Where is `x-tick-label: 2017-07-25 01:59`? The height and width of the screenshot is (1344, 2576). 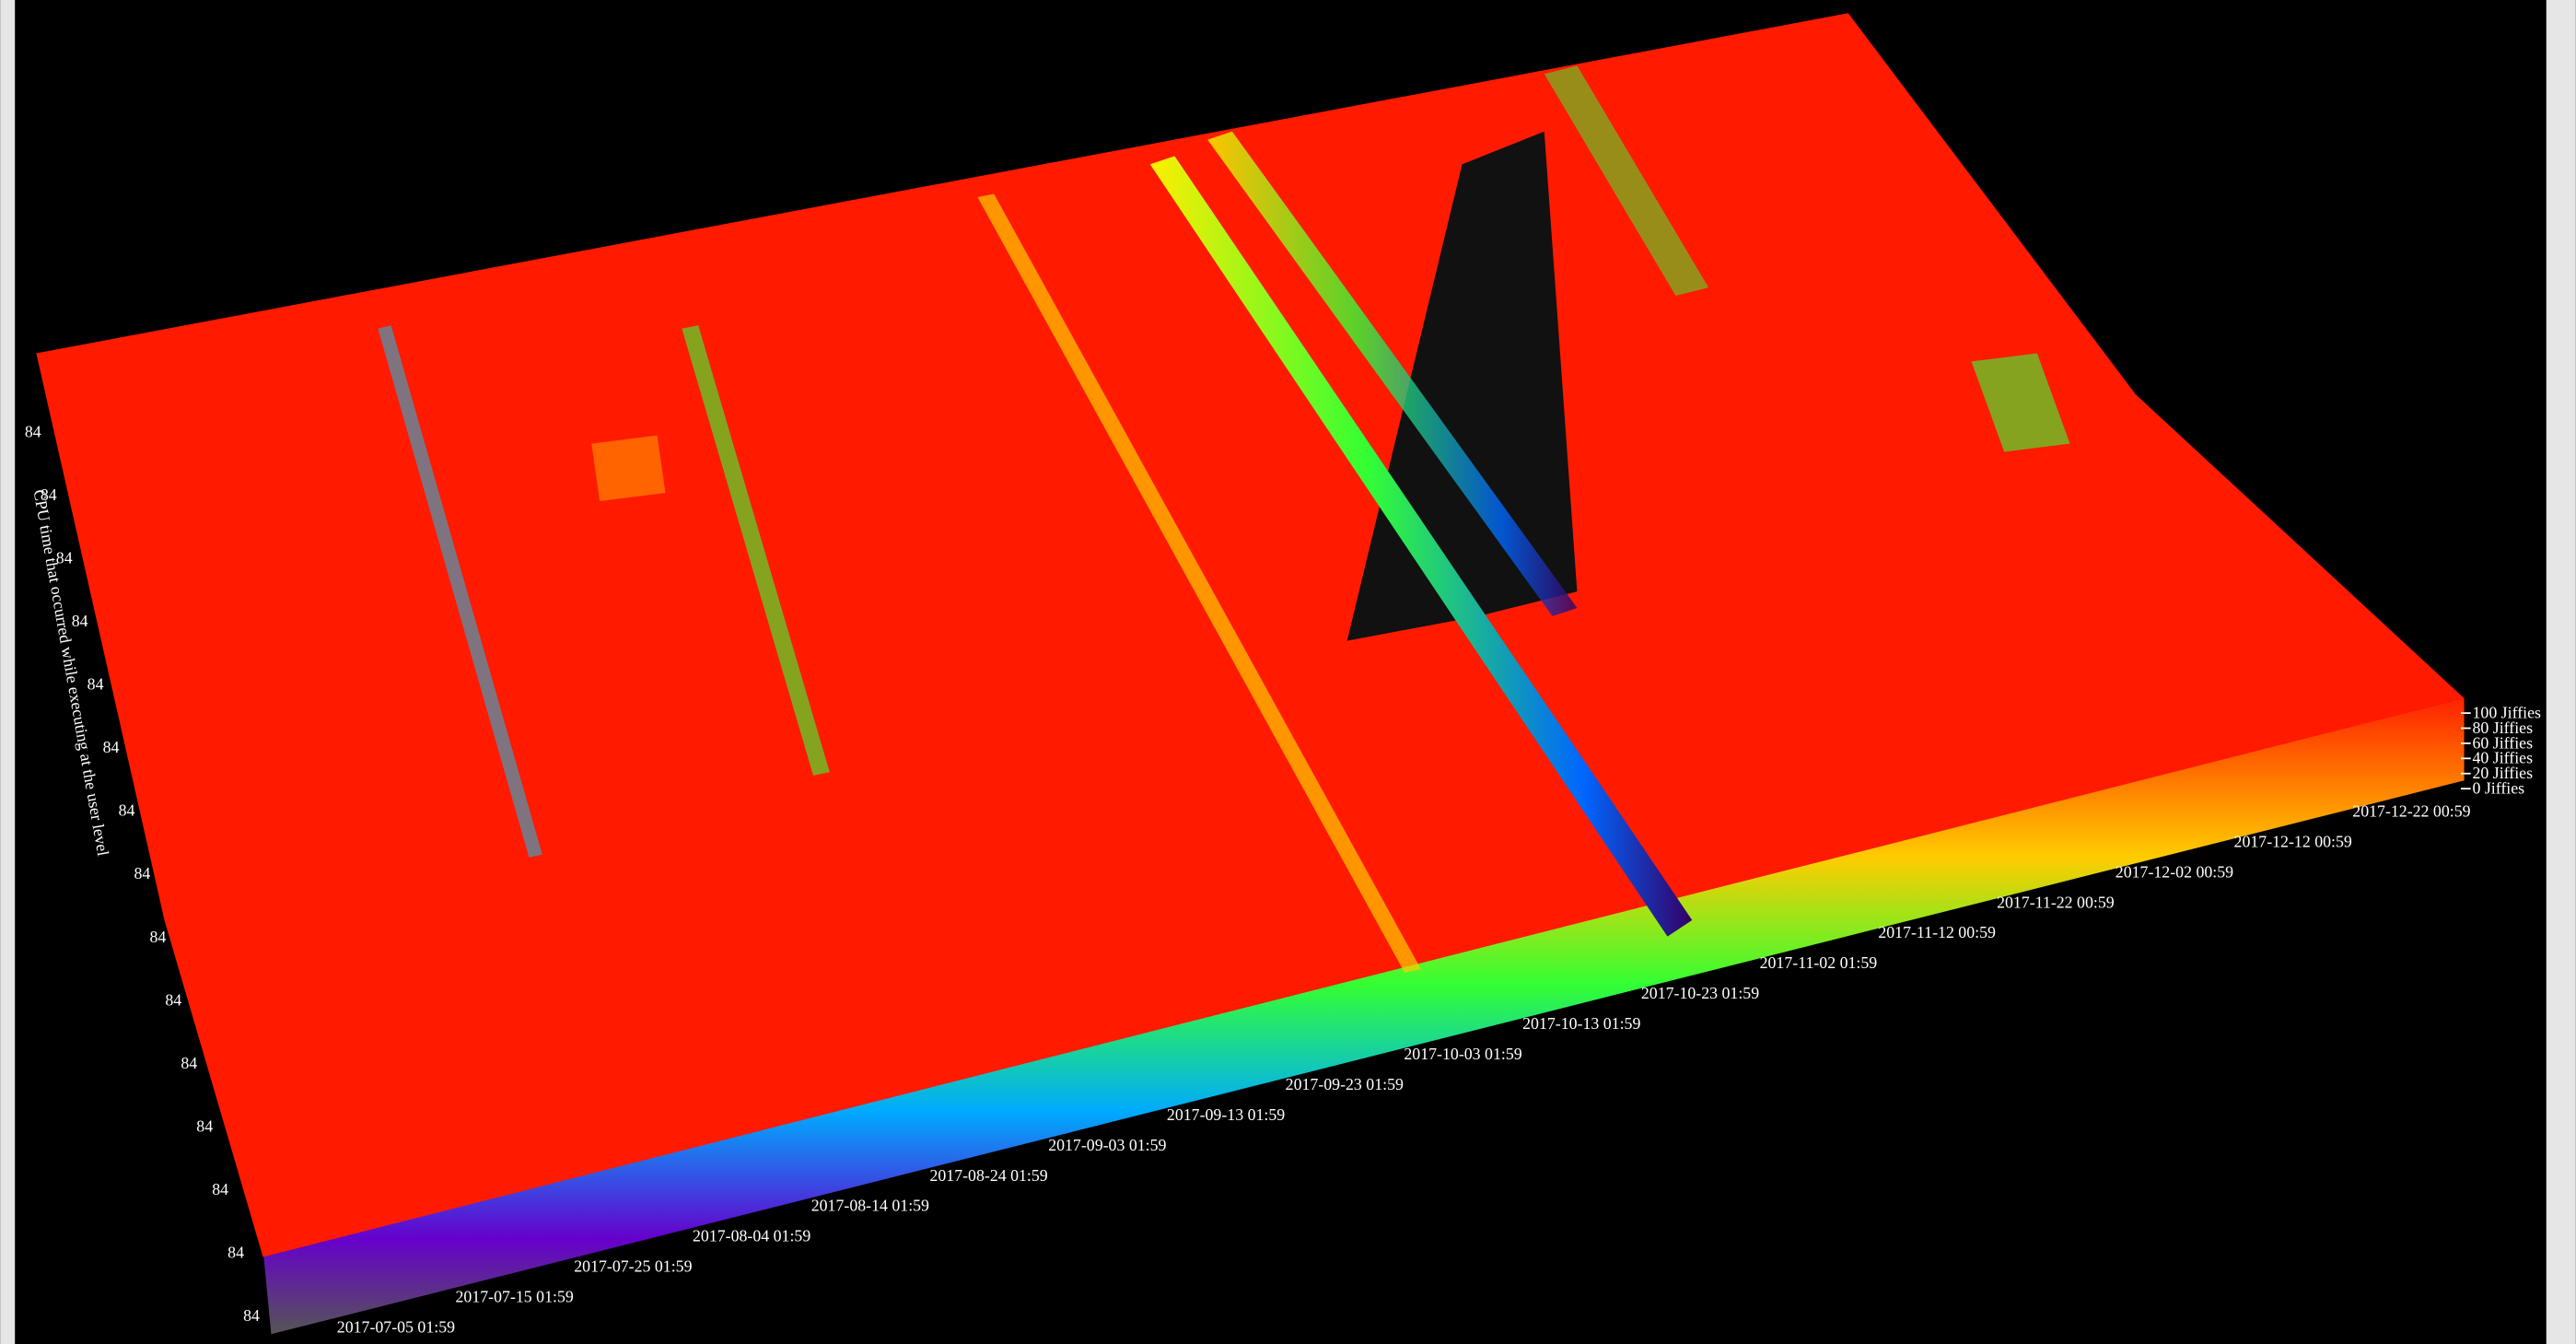
x-tick-label: 2017-07-25 01:59 is located at coordinates (633, 1267).